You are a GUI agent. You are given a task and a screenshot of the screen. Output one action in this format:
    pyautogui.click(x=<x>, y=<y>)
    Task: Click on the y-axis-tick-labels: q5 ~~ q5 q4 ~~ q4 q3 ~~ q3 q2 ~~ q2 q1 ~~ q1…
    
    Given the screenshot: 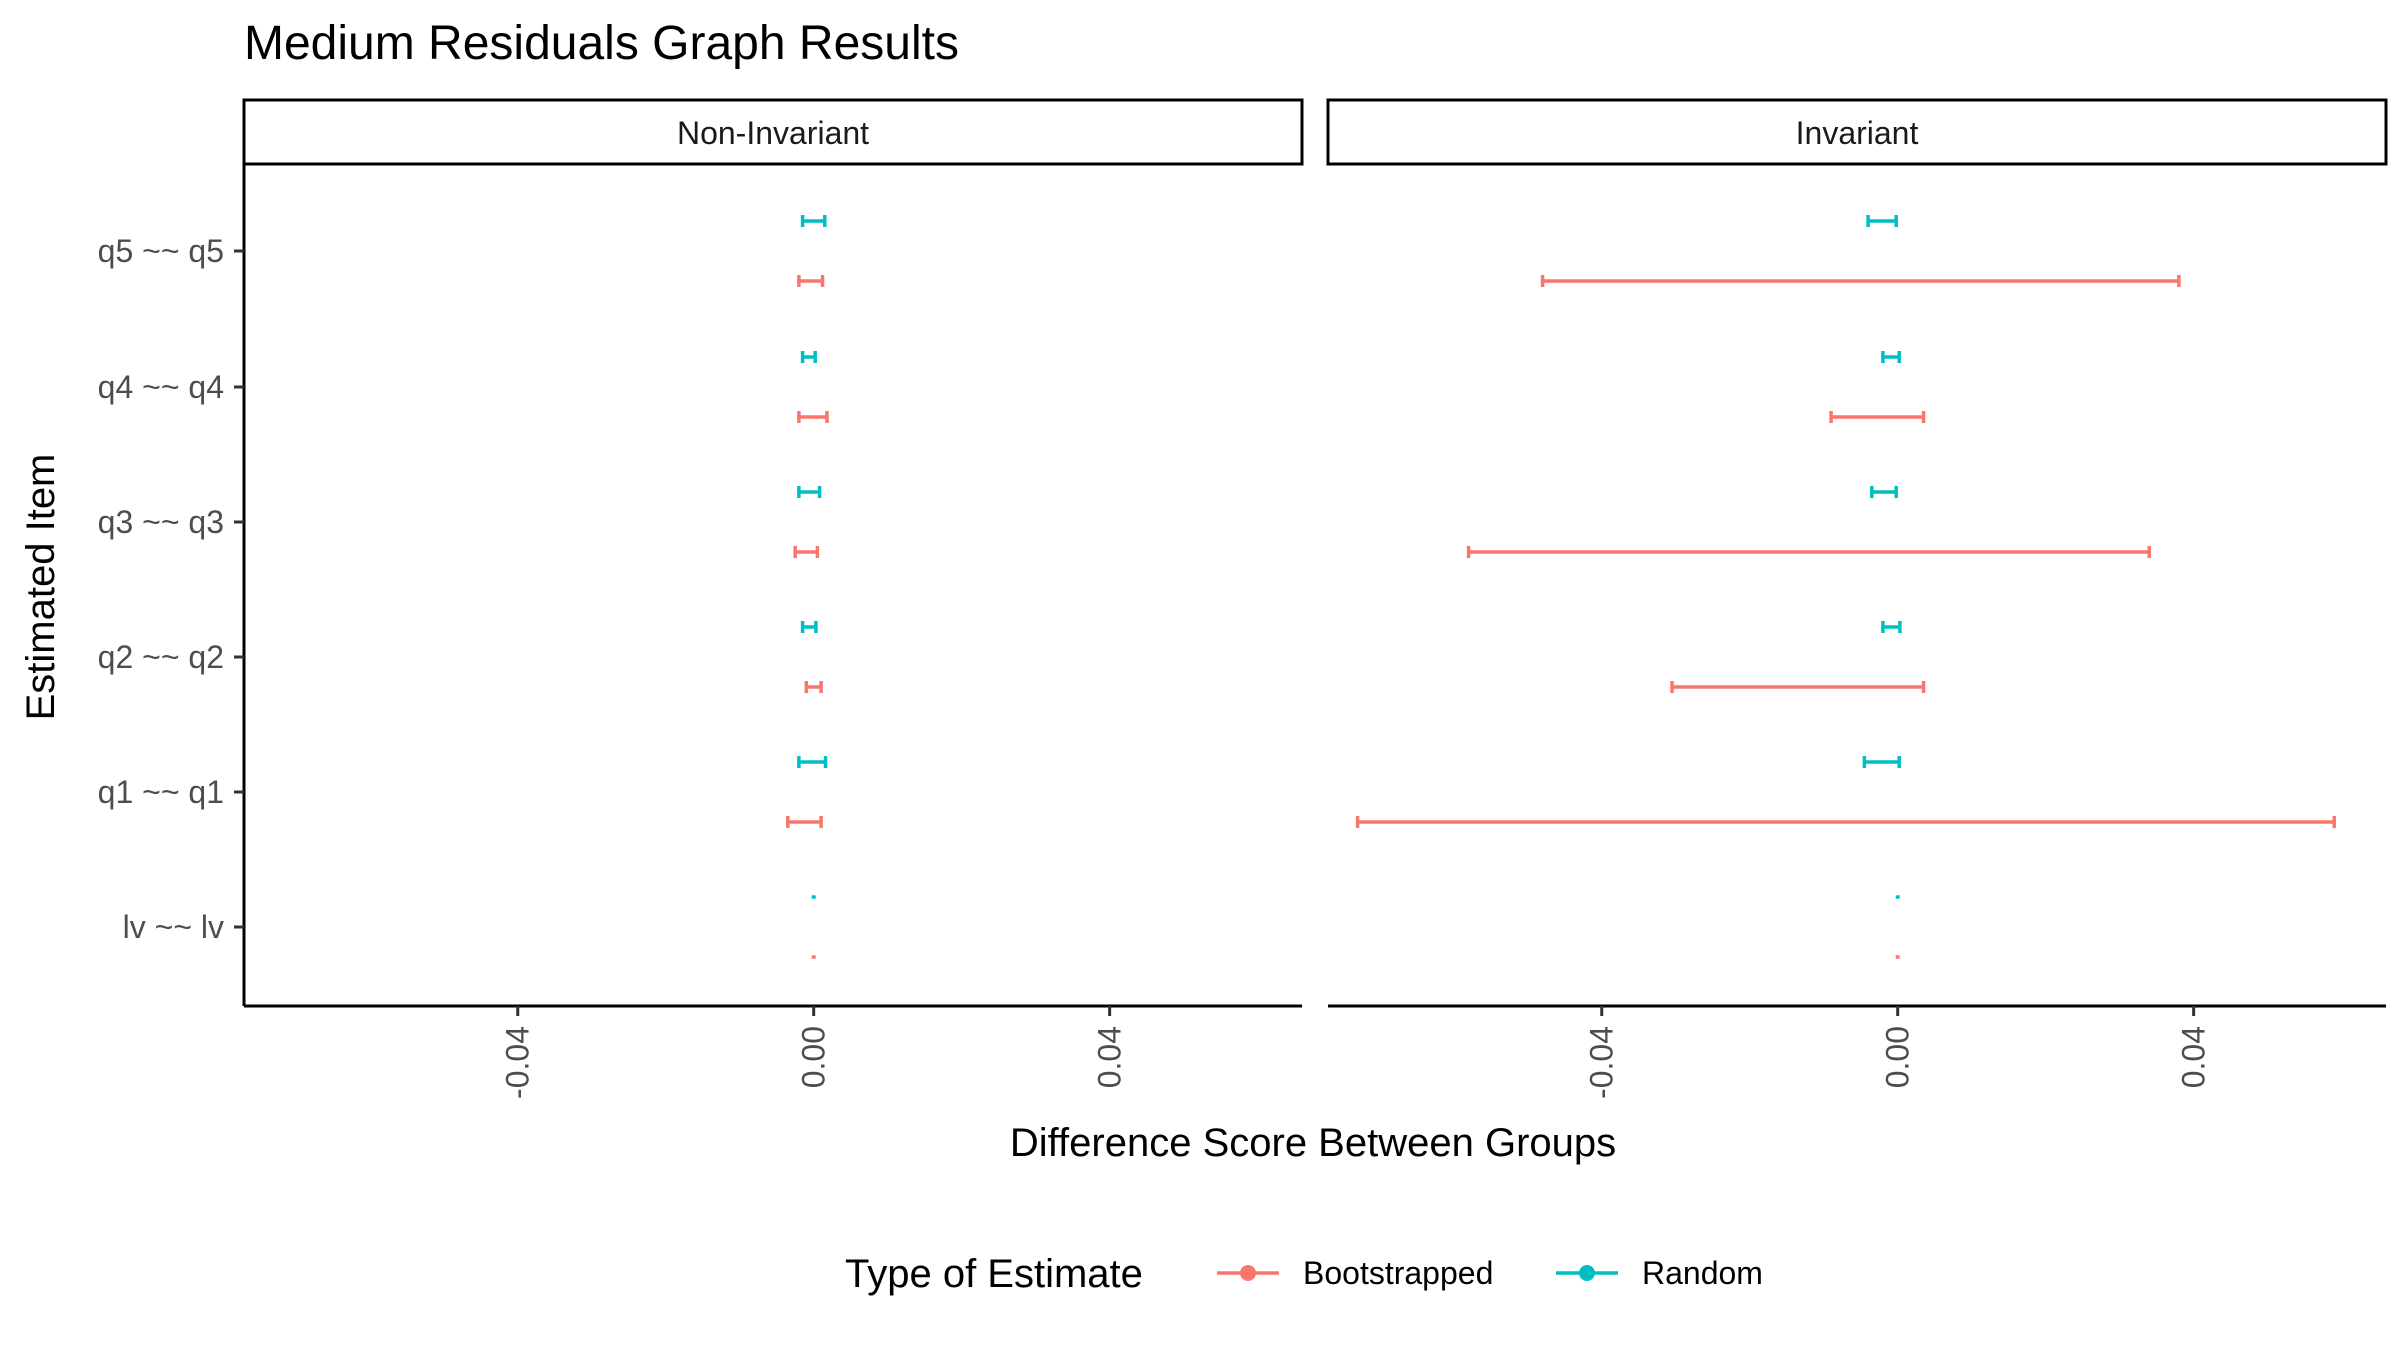 What is the action you would take?
    pyautogui.click(x=172, y=585)
    